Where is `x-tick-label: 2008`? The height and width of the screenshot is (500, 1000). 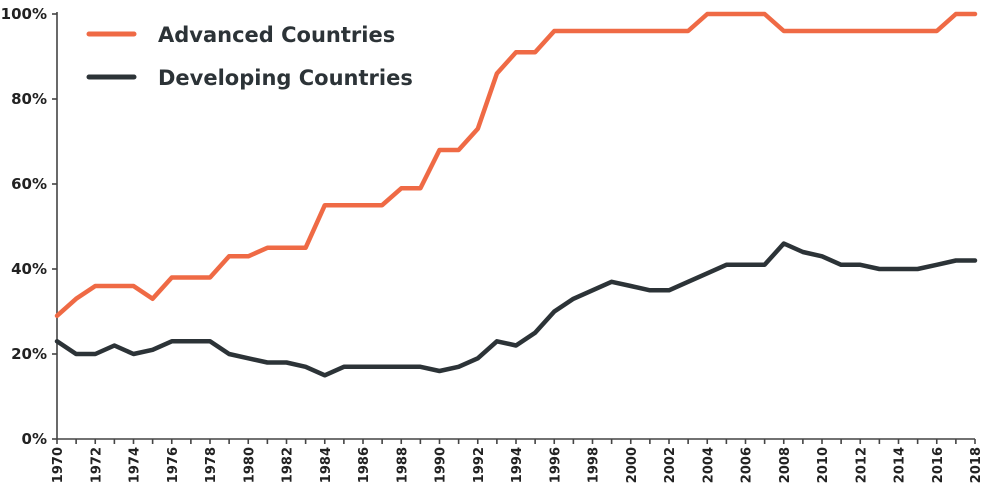 x-tick-label: 2008 is located at coordinates (785, 465).